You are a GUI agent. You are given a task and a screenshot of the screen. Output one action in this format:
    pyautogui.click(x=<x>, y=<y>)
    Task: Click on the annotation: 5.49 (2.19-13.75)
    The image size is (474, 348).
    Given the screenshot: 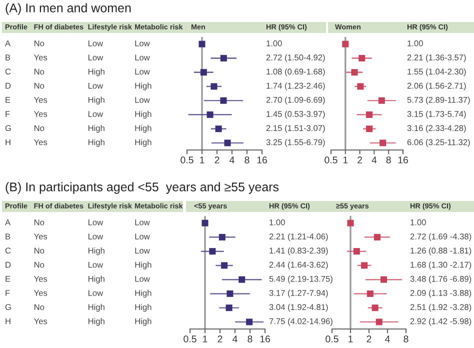 What is the action you would take?
    pyautogui.click(x=300, y=280)
    